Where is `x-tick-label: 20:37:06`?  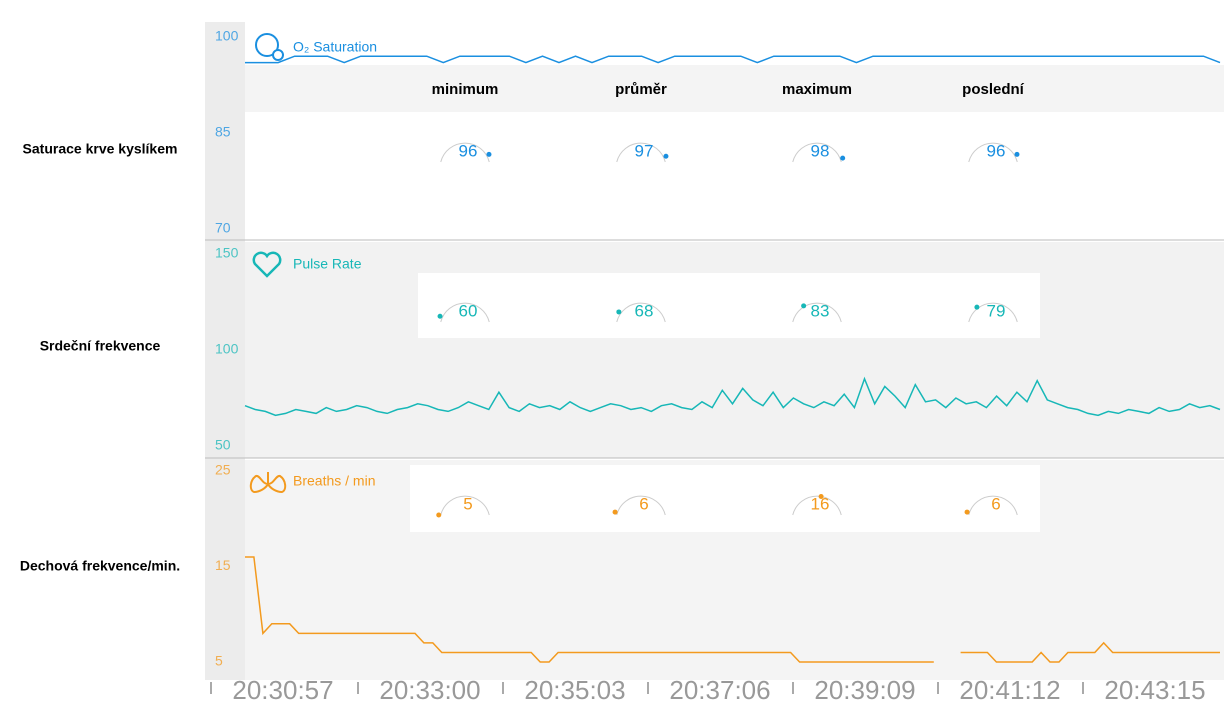
x-tick-label: 20:37:06 is located at coordinates (719, 690).